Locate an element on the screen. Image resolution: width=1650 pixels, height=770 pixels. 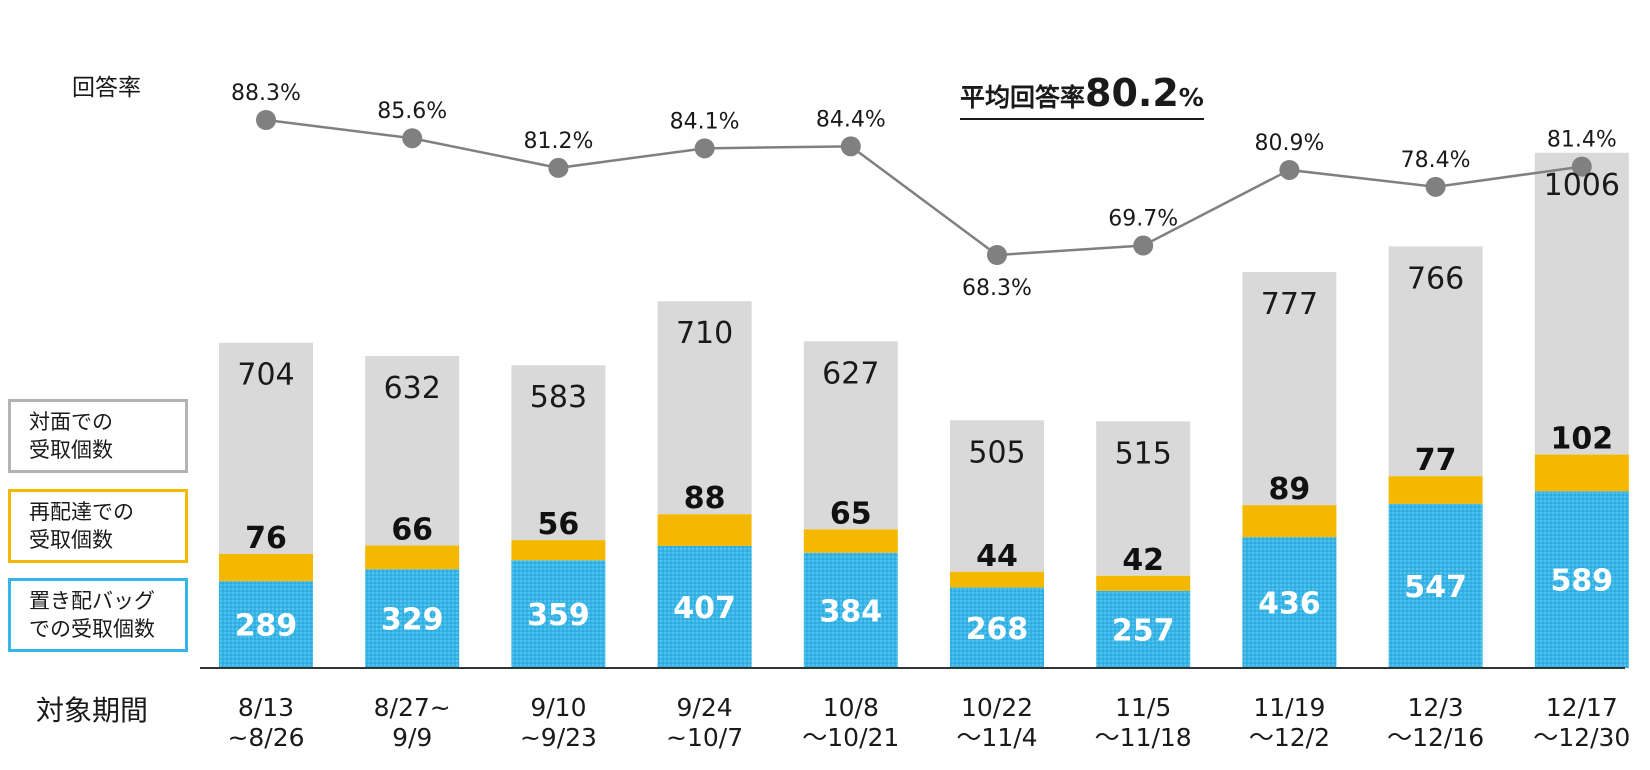
label-redelivery-0: 76 is located at coordinates (266, 538).